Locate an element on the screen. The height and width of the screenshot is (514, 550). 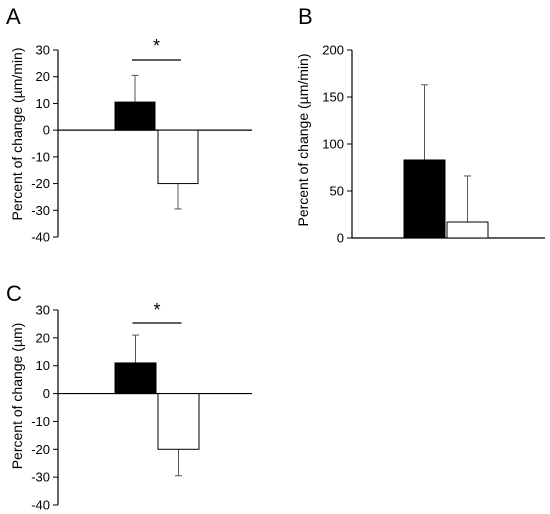
panel-b-ytick-label: 100 is located at coordinates (333, 144).